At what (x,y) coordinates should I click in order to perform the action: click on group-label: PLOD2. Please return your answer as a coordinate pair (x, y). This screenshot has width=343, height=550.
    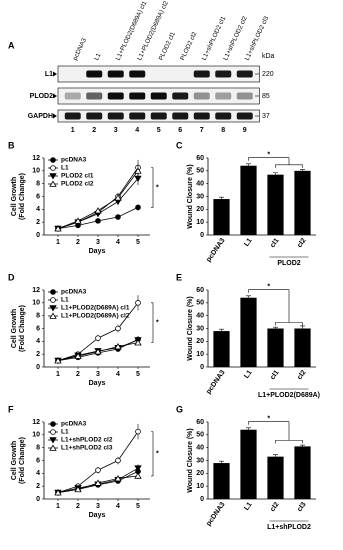
    Looking at the image, I should click on (288, 263).